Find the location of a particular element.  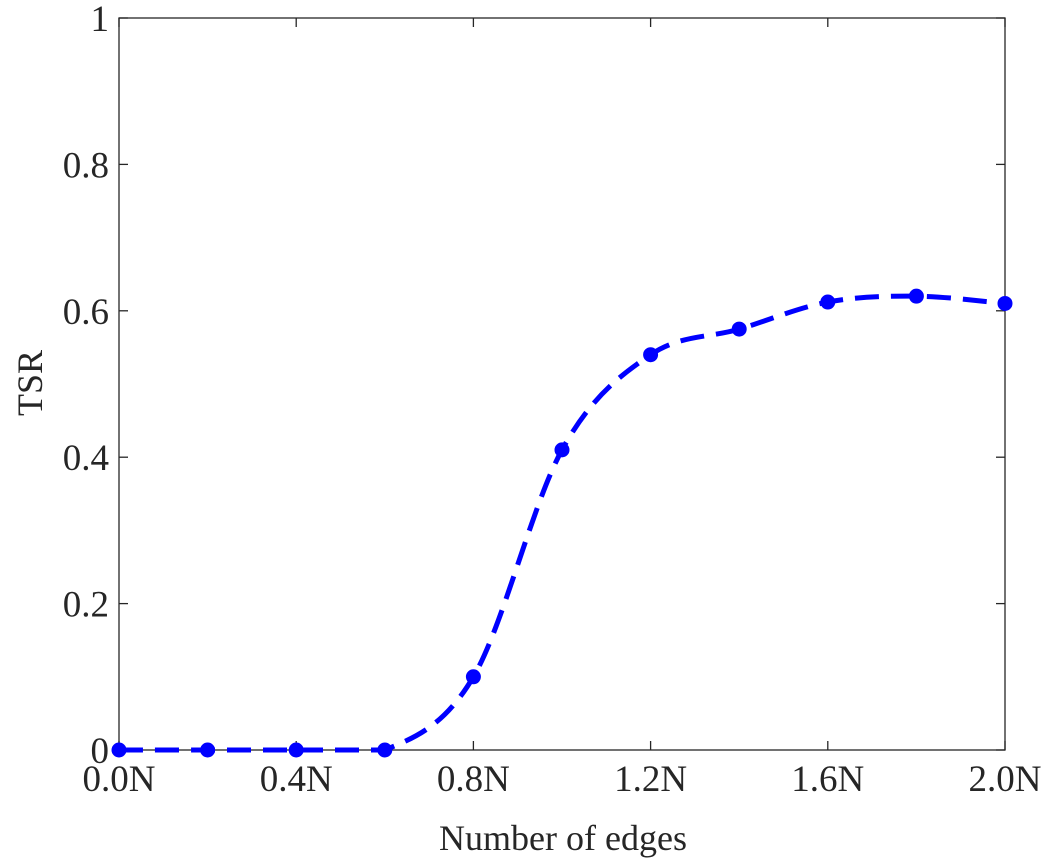

y-tick-label: 0.8 is located at coordinates (86, 165).